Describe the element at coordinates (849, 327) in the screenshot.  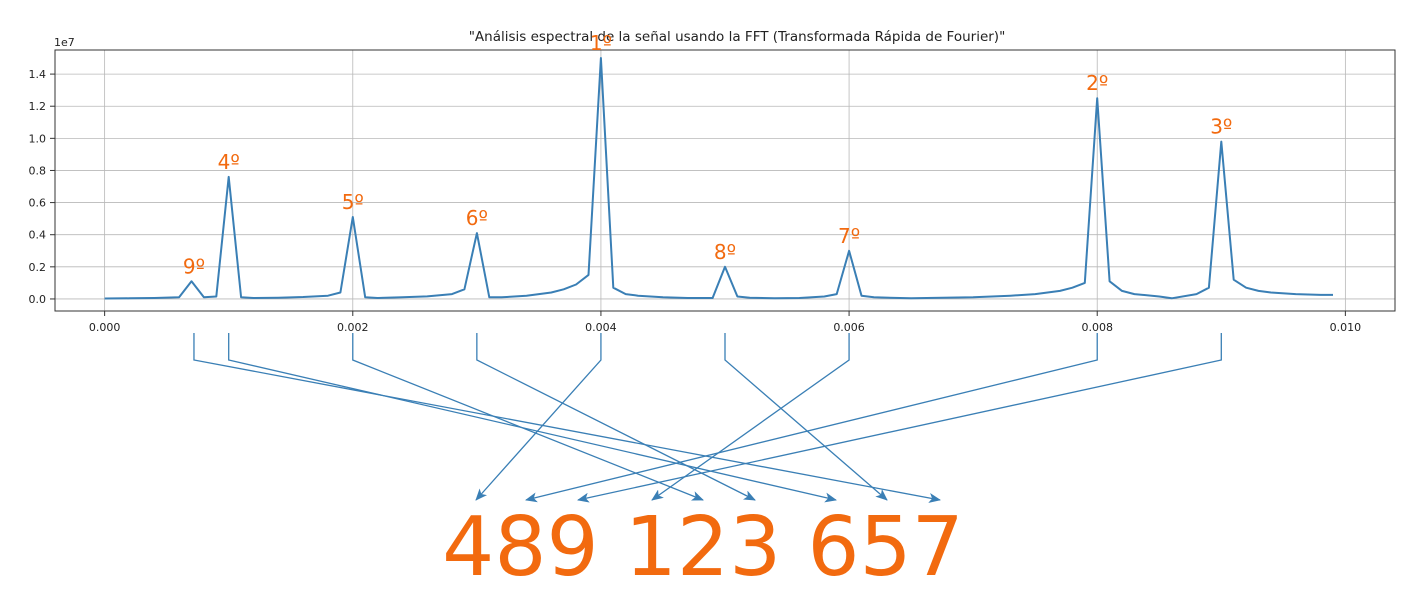
I see `x-tick-label: 0.006` at that location.